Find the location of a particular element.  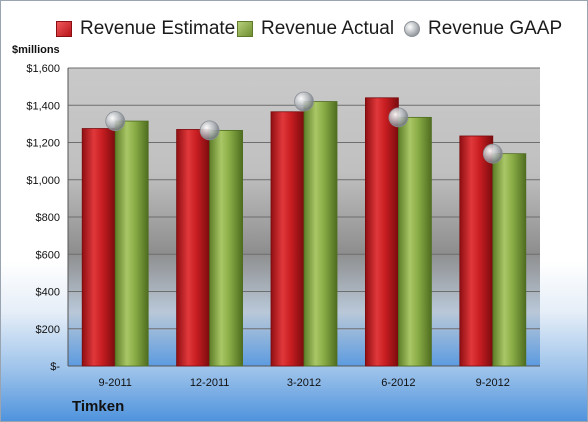

legend-item-actual: Revenue Actual is located at coordinates (315, 29).